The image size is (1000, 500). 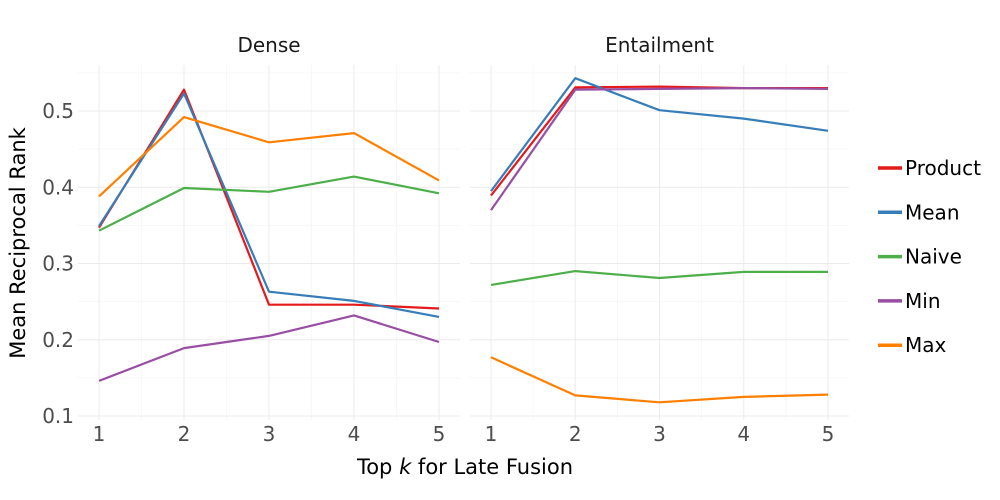 What do you see at coordinates (926, 345) in the screenshot?
I see `legend-label: Max` at bounding box center [926, 345].